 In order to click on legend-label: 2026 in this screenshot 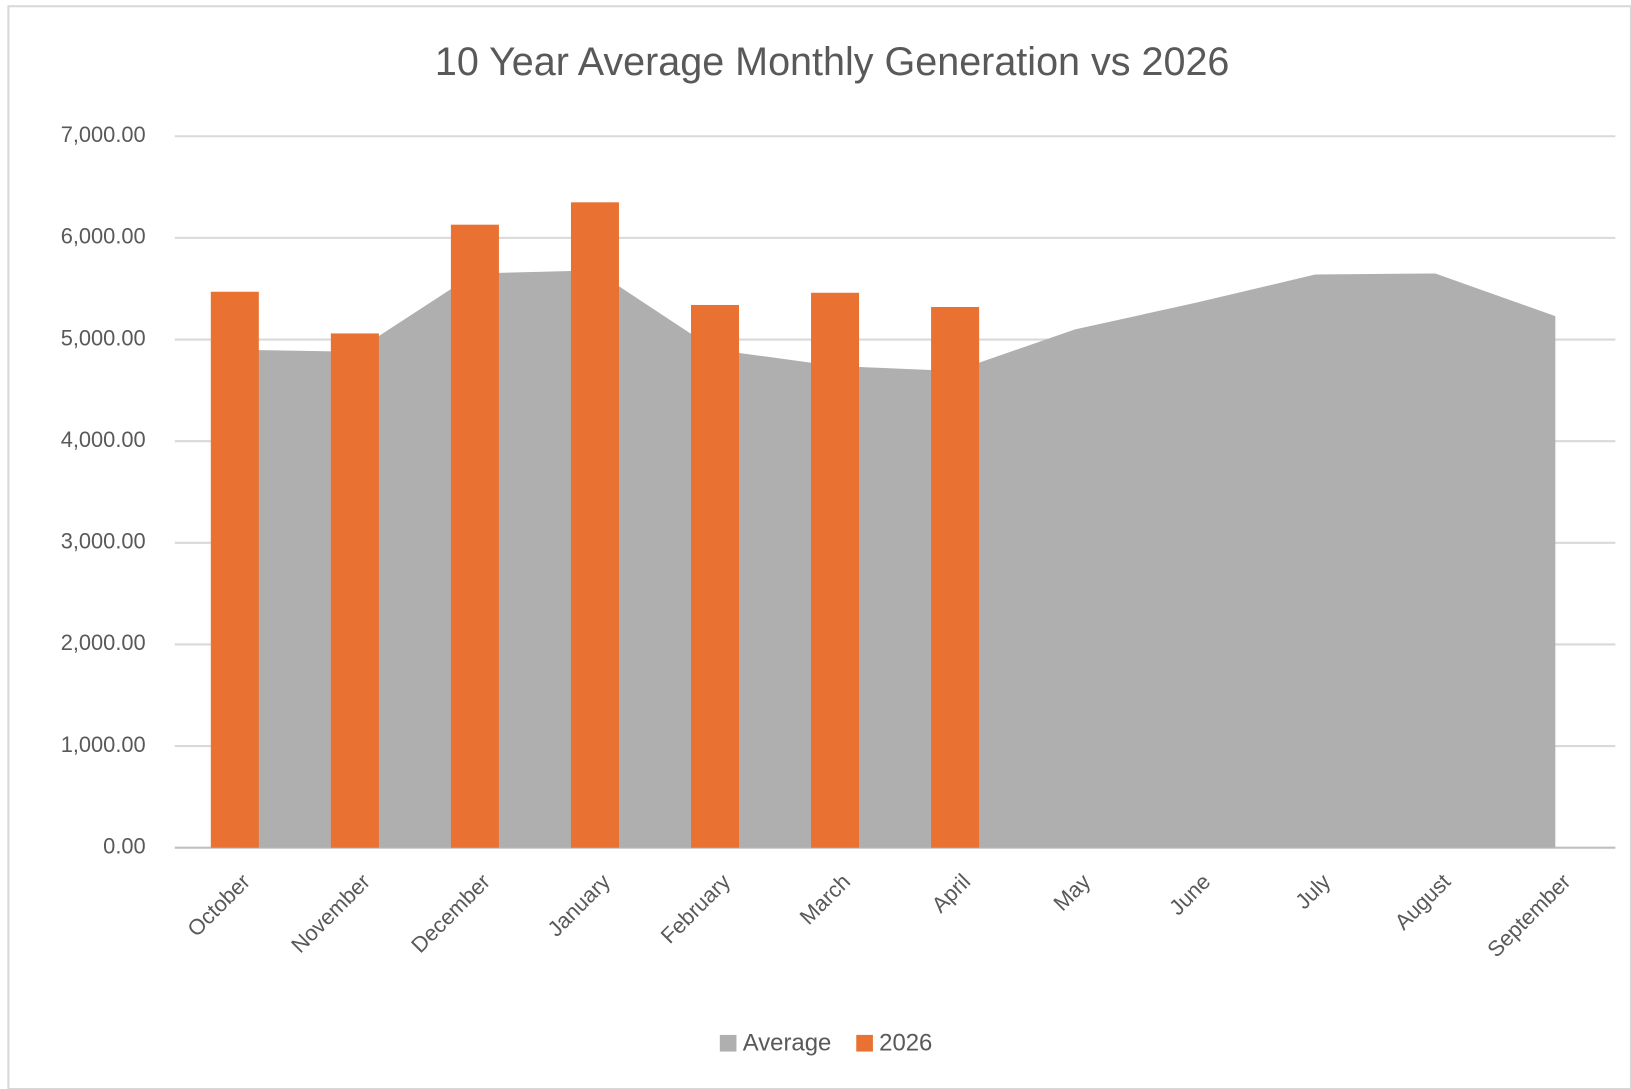, I will do `click(905, 1043)`.